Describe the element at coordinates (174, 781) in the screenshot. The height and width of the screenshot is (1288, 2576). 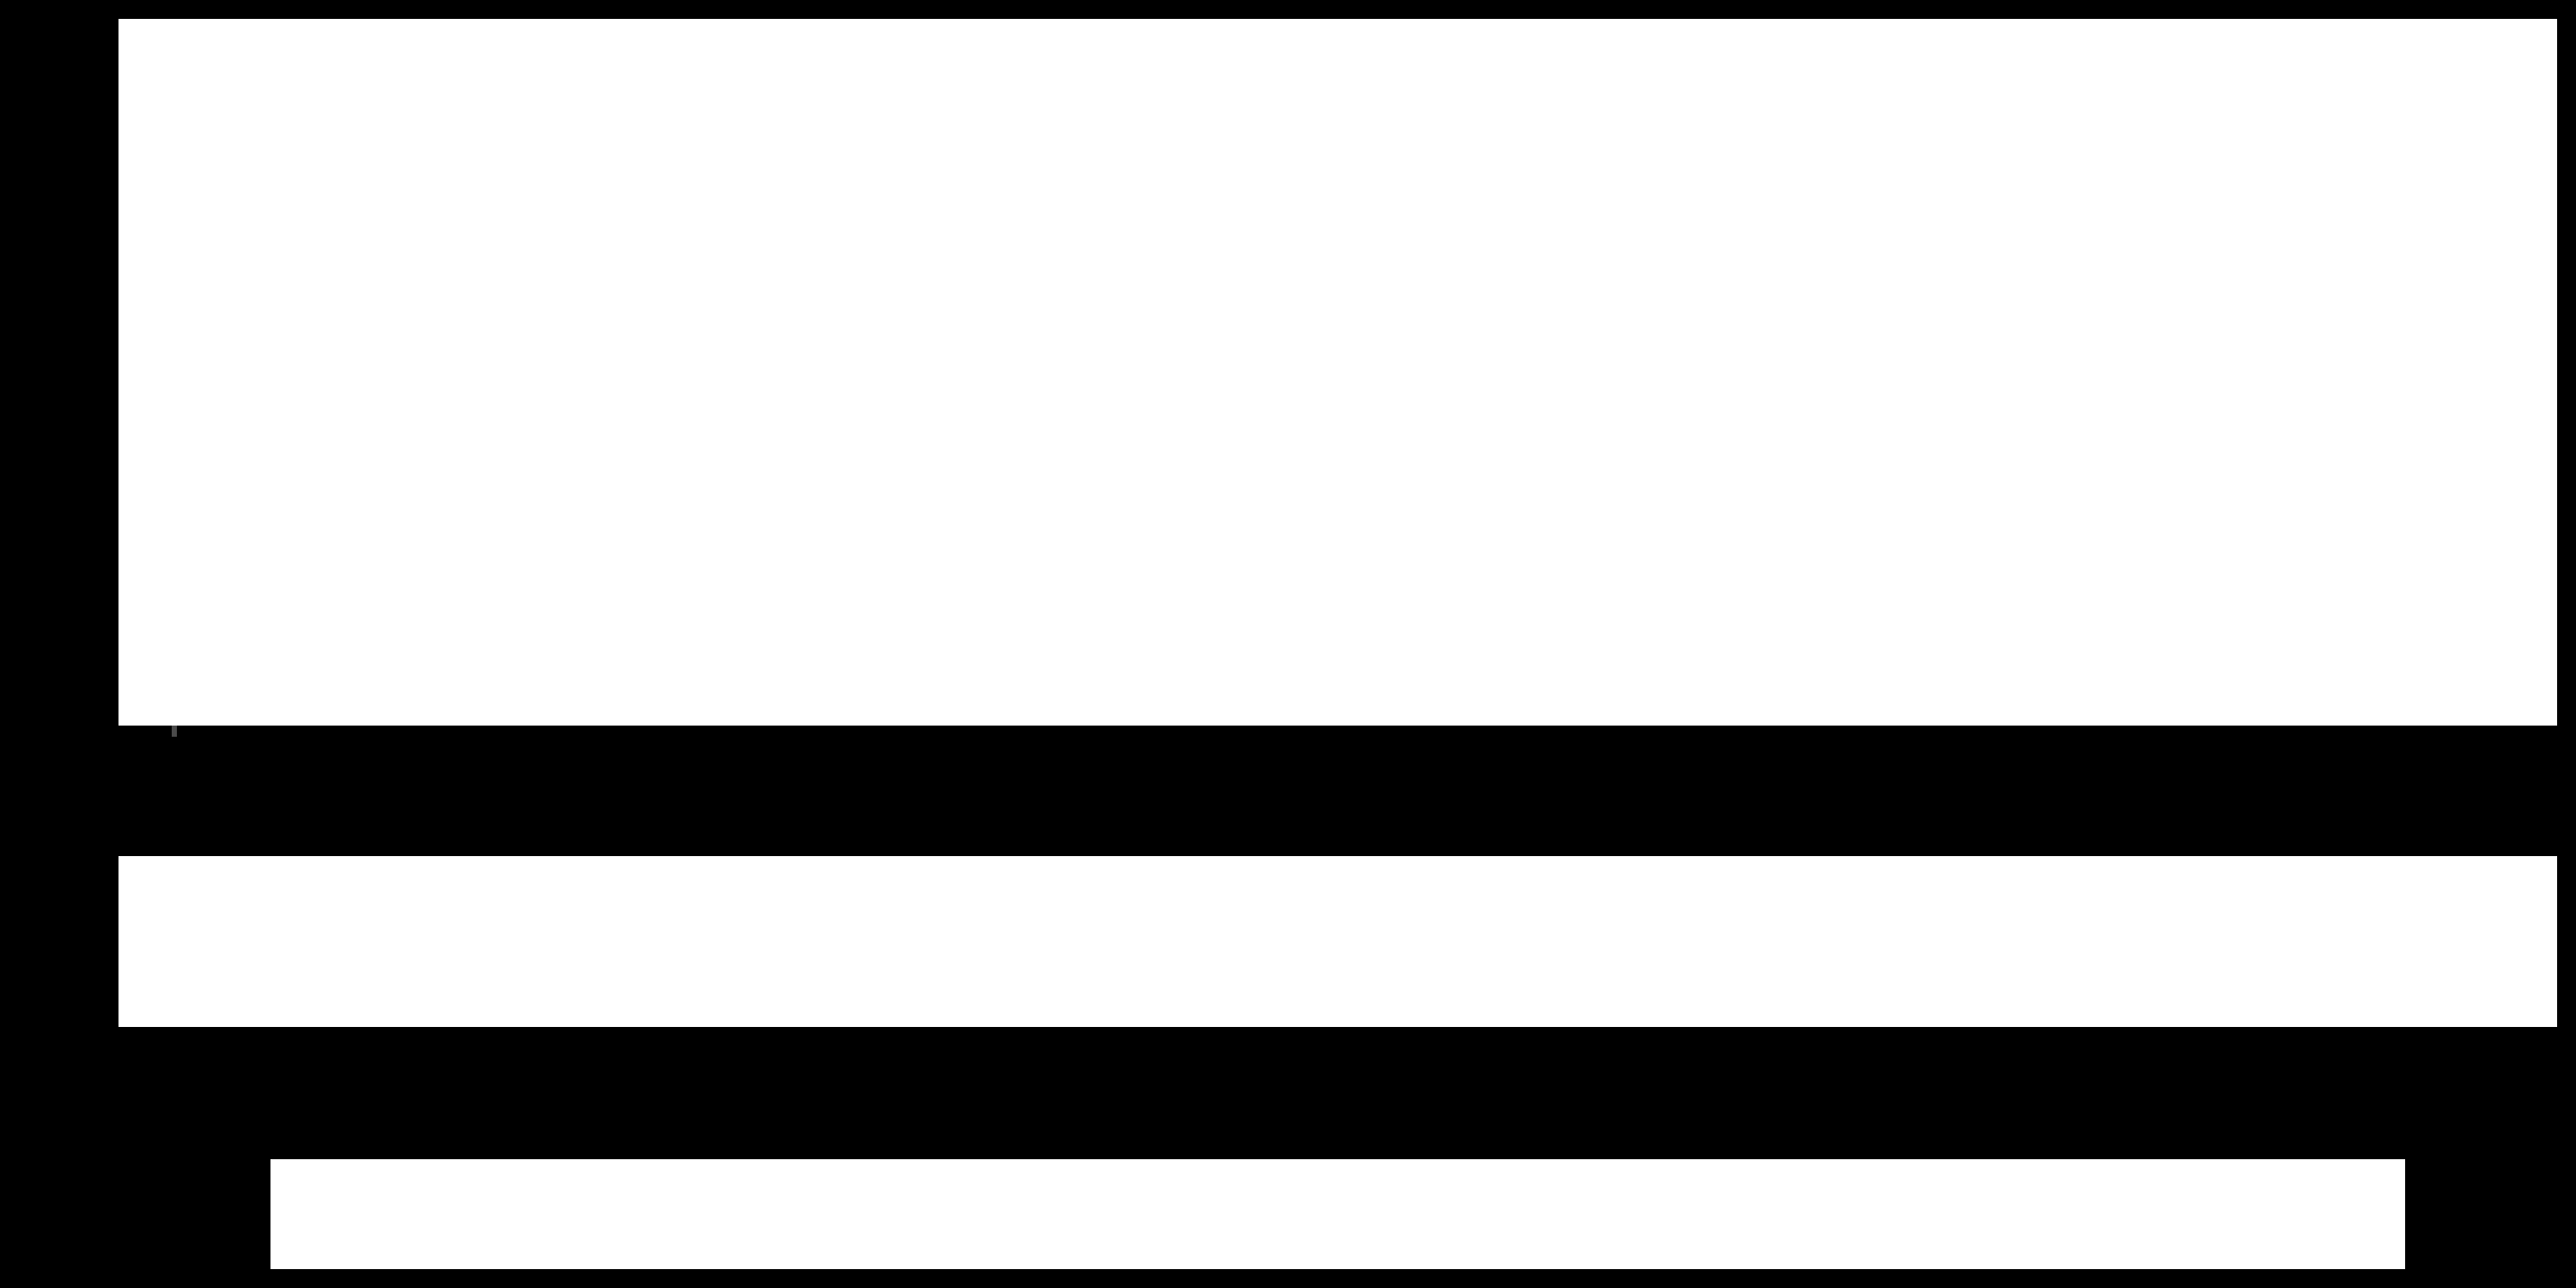
I see `top-x-tick-label` at that location.